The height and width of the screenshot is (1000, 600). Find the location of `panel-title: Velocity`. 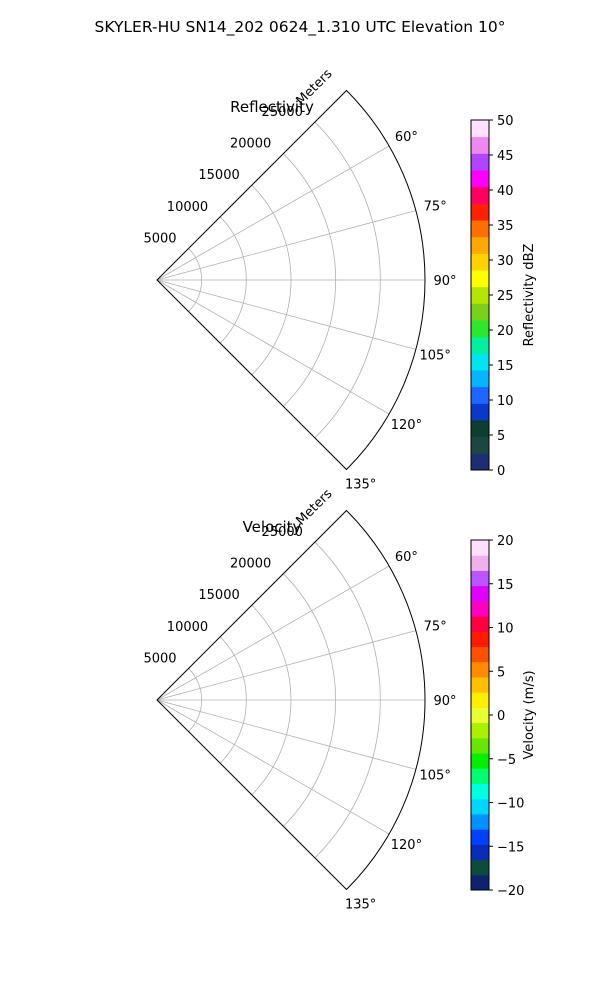

panel-title: Velocity is located at coordinates (272, 527).